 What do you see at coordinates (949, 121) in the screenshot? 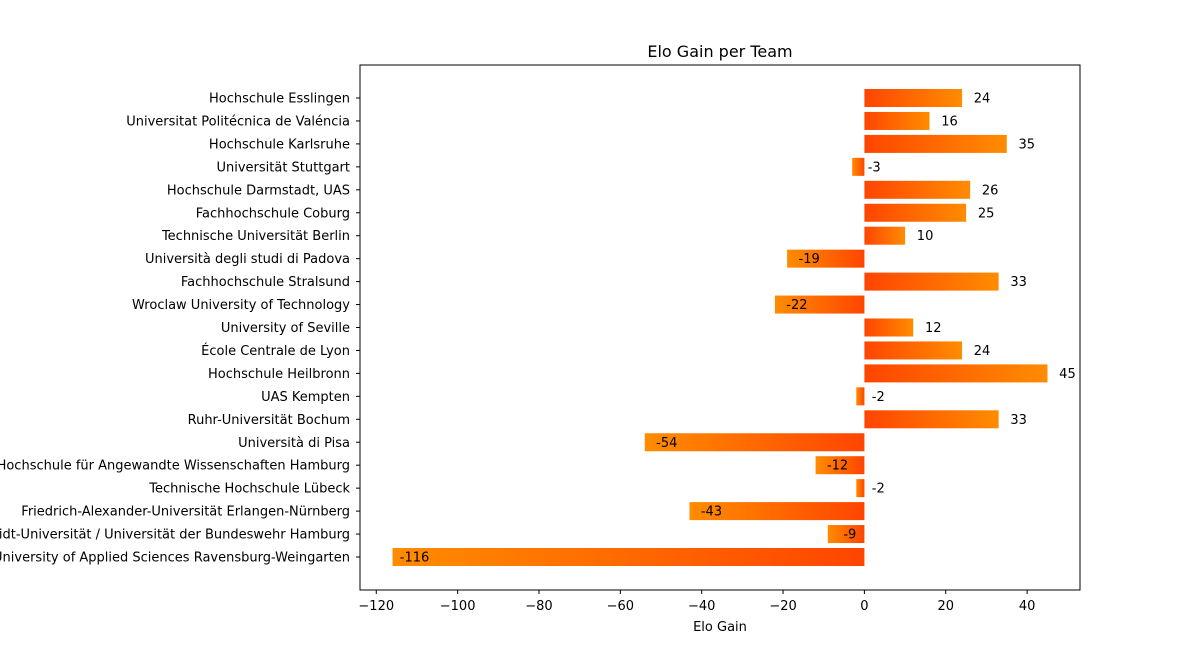
I see `bar-value-label: 16` at bounding box center [949, 121].